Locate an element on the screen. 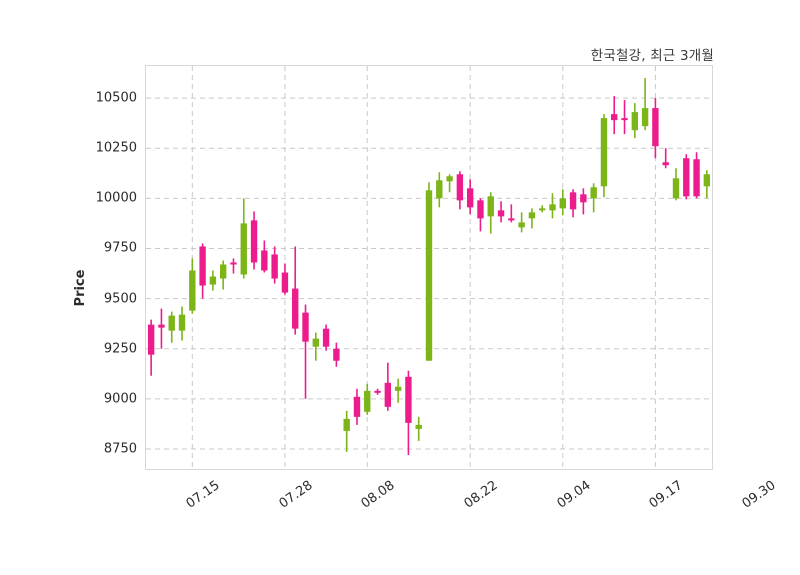 The image size is (800, 575). y-tick-label: 10250 is located at coordinates (116, 148).